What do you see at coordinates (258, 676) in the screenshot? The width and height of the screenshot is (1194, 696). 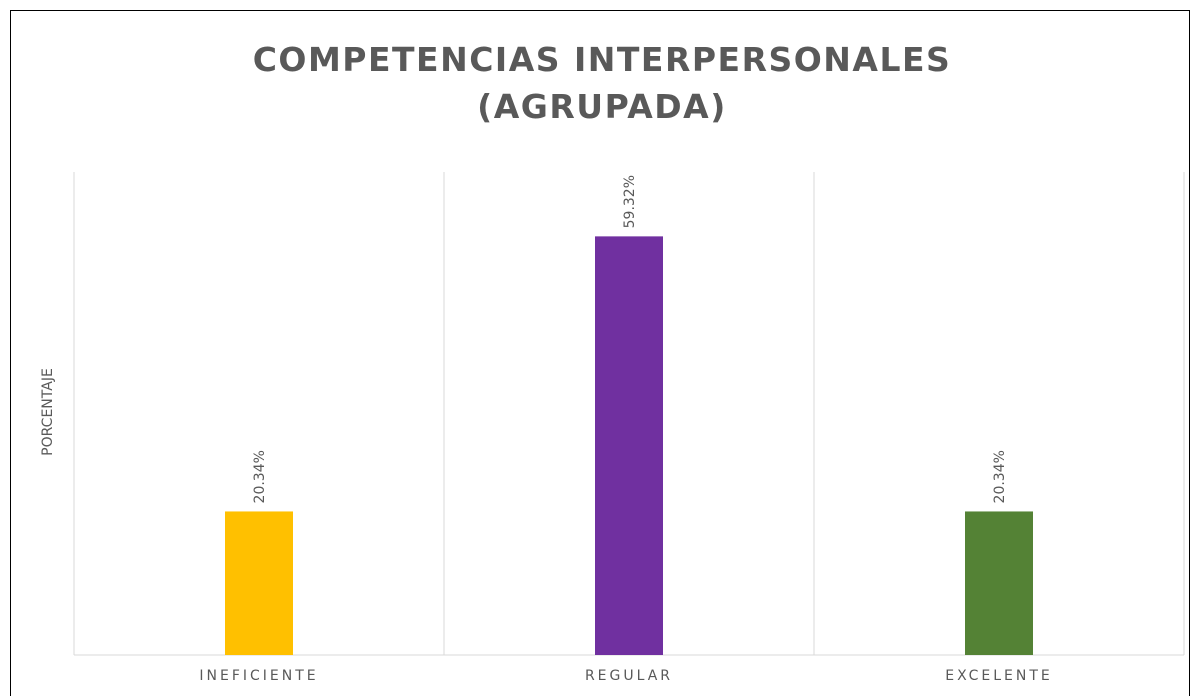 I see `x-tick-label: INEFICIENTE` at bounding box center [258, 676].